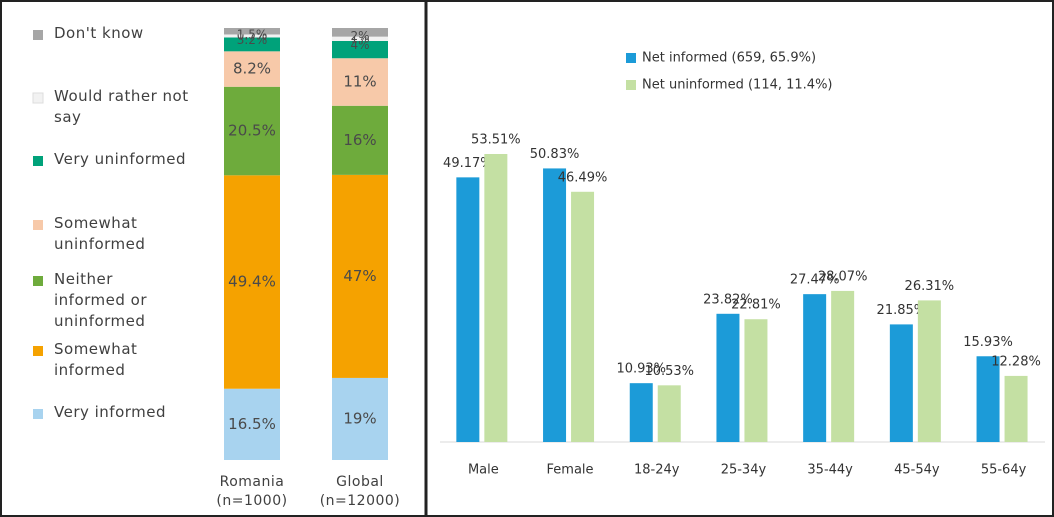  I want to click on value-label: 12.28%, so click(1016, 361).